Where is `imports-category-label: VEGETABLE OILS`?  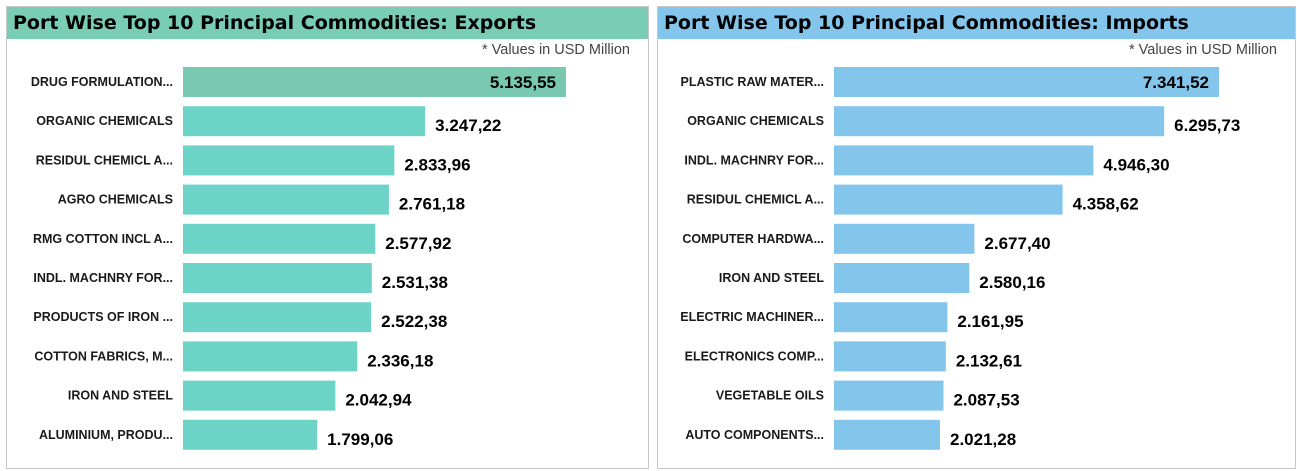 imports-category-label: VEGETABLE OILS is located at coordinates (770, 396).